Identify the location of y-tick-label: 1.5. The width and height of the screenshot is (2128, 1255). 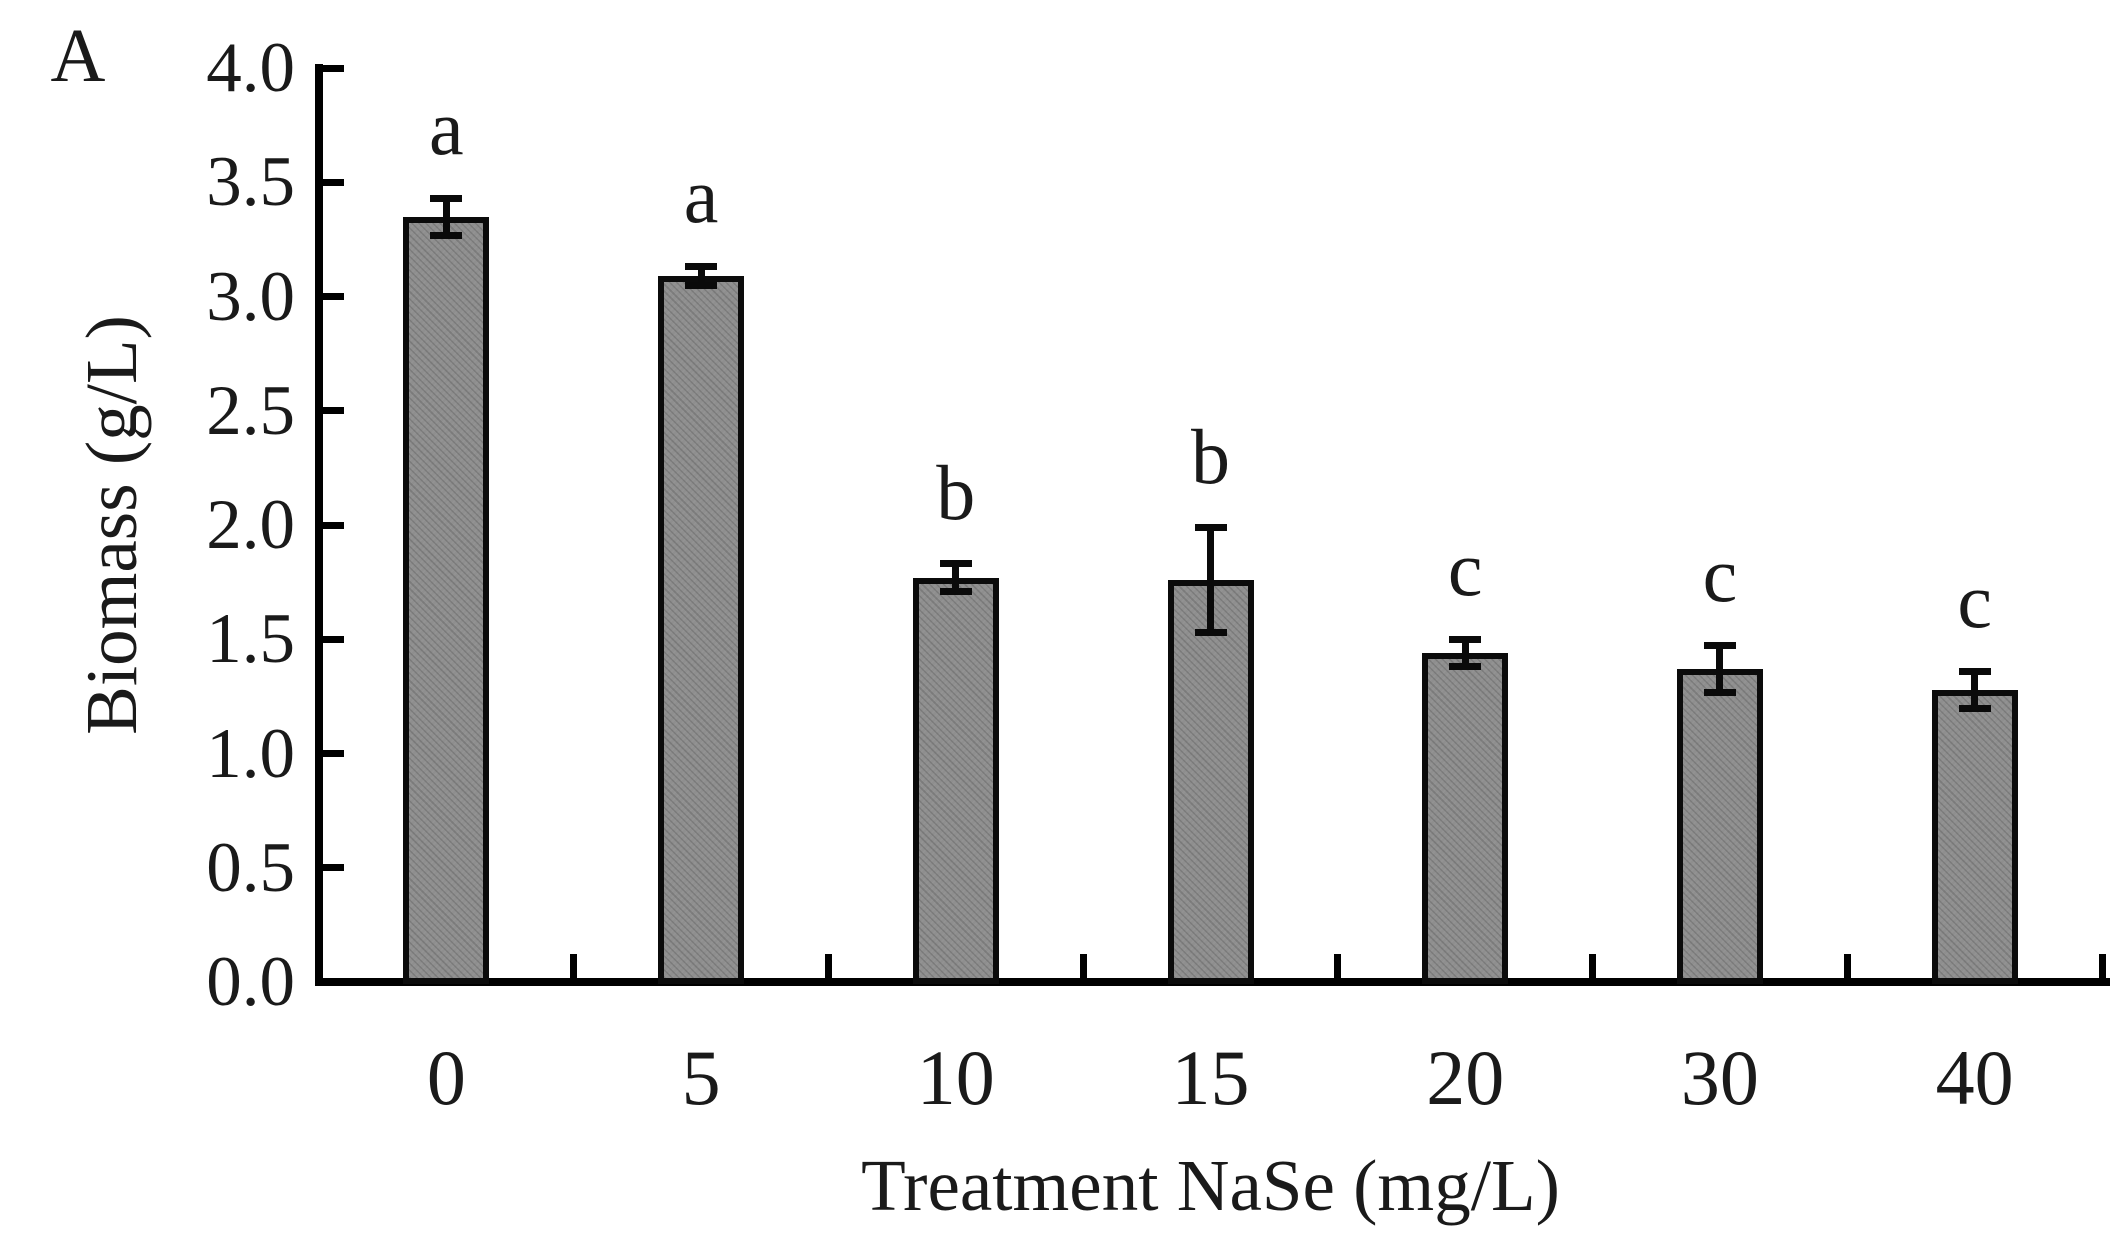
(250, 639).